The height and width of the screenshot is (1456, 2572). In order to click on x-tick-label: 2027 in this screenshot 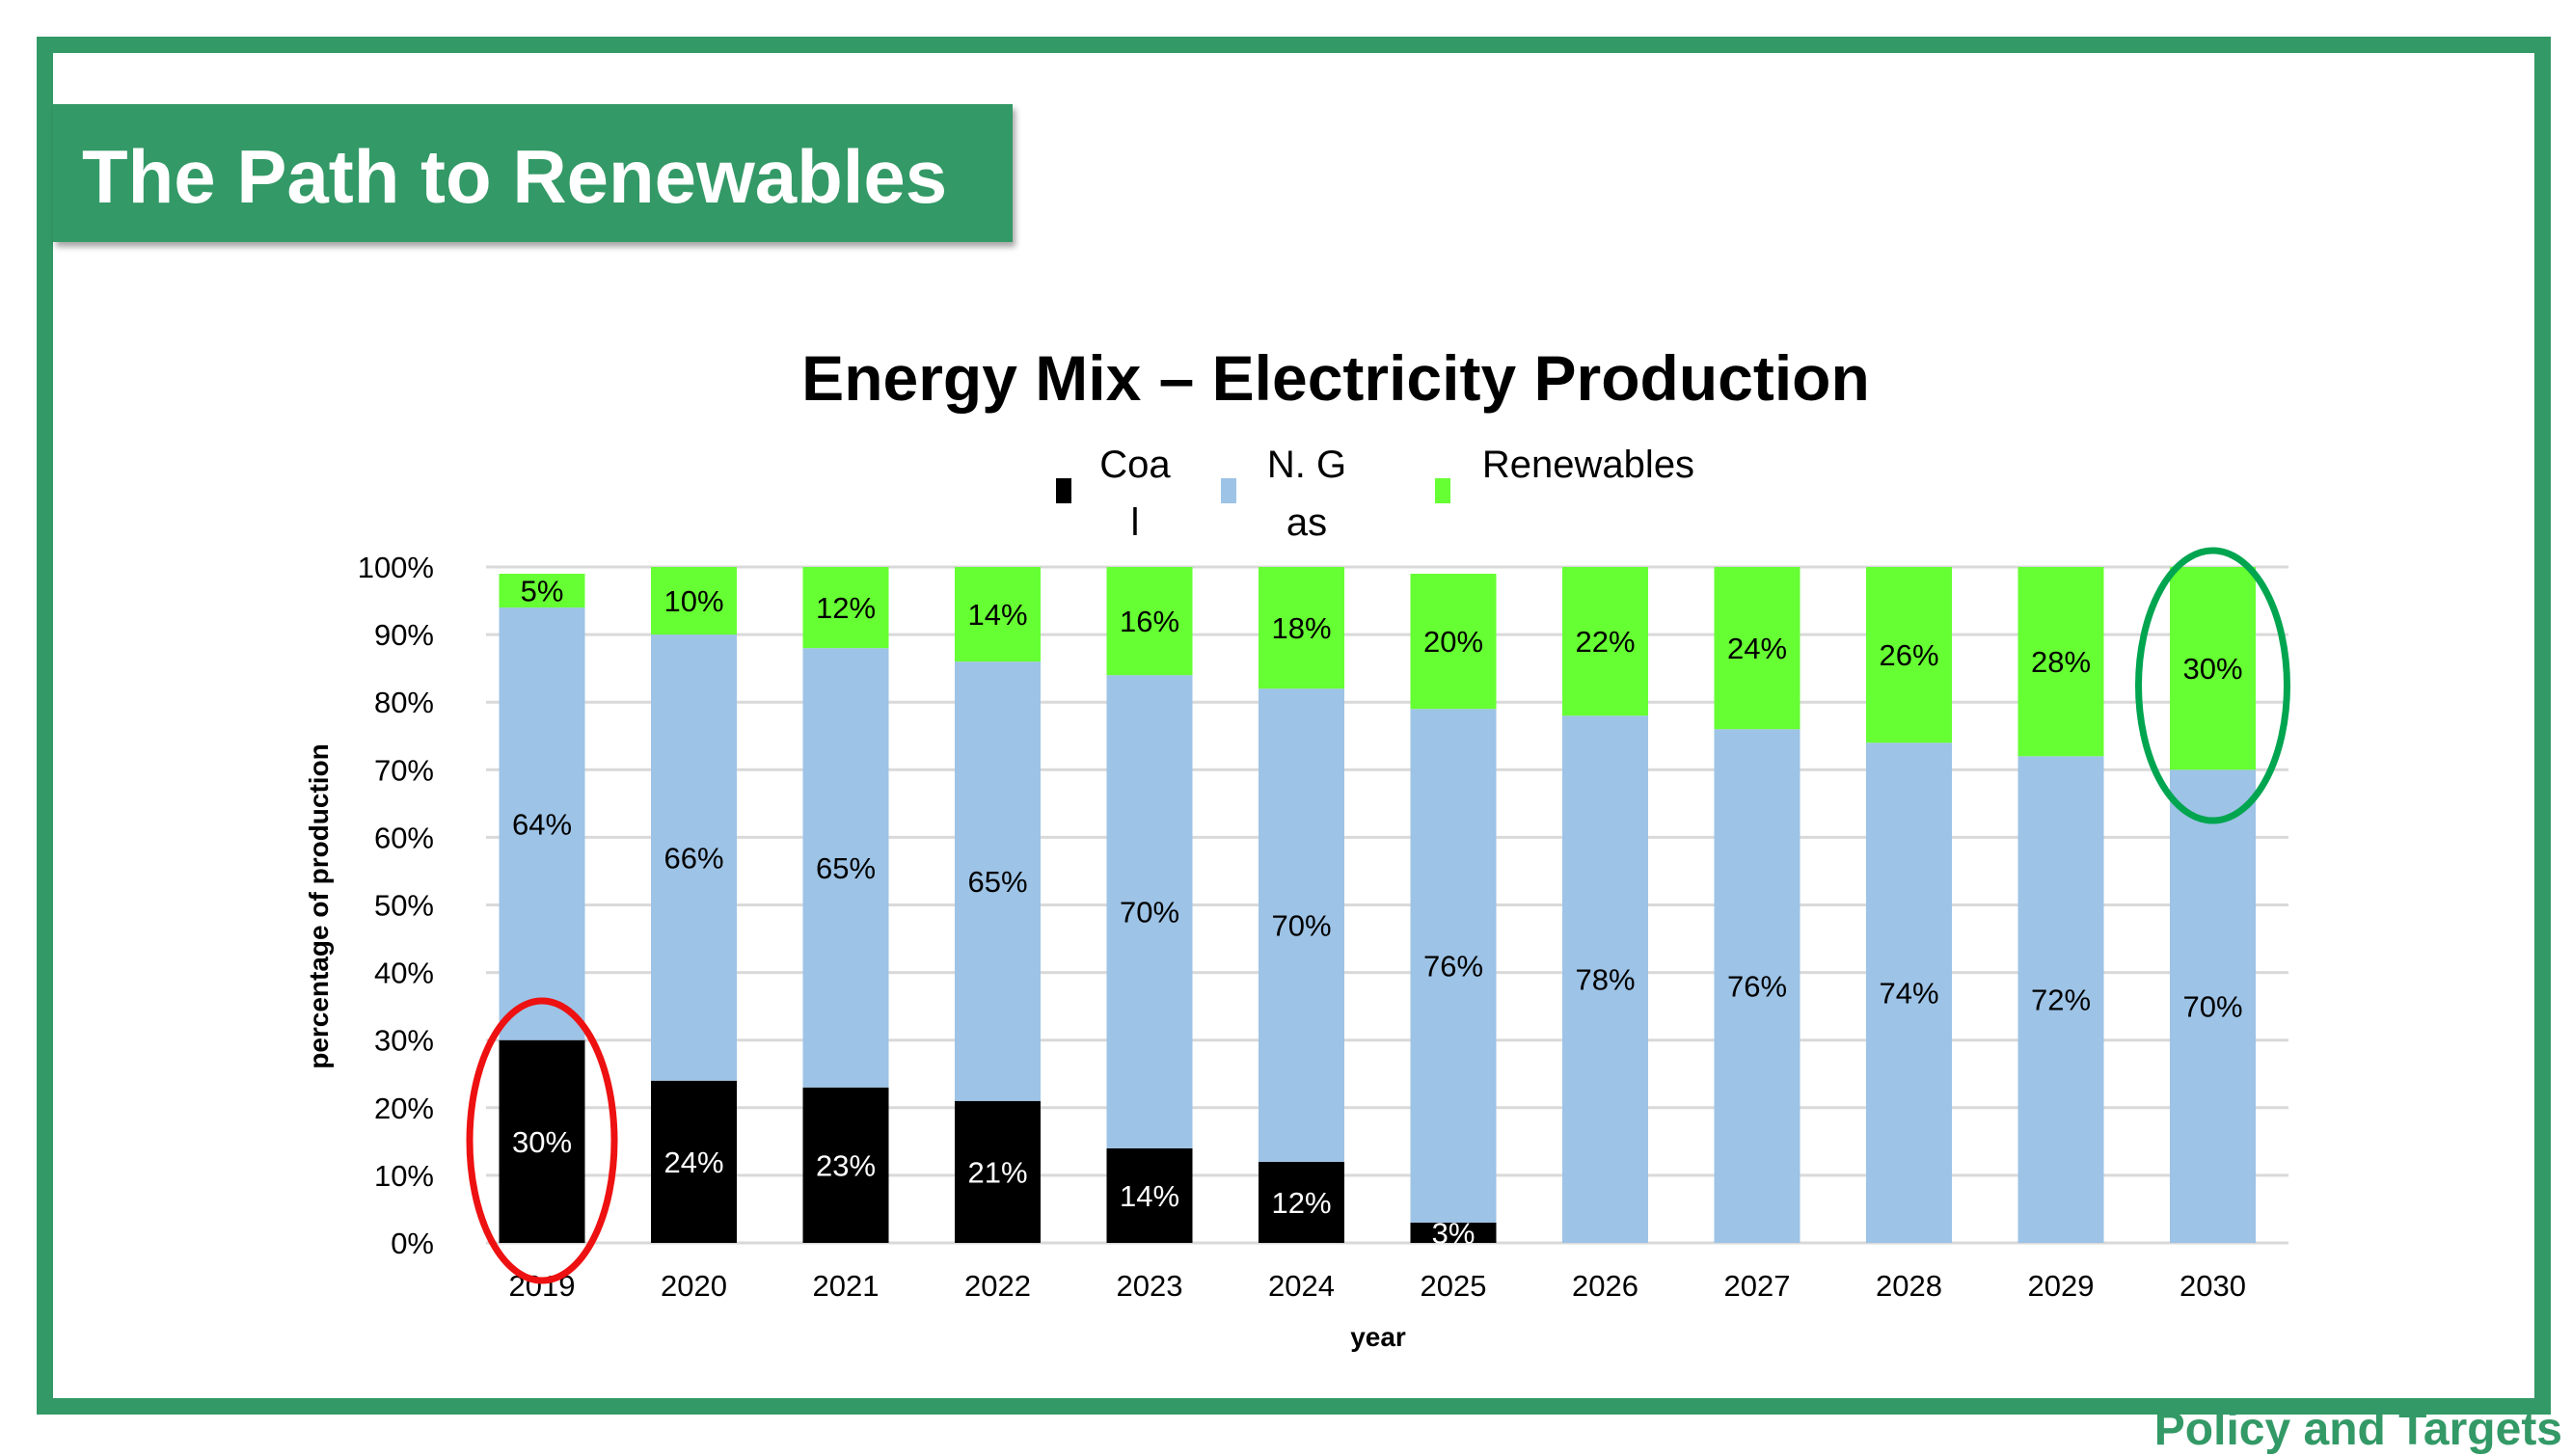, I will do `click(1758, 1286)`.